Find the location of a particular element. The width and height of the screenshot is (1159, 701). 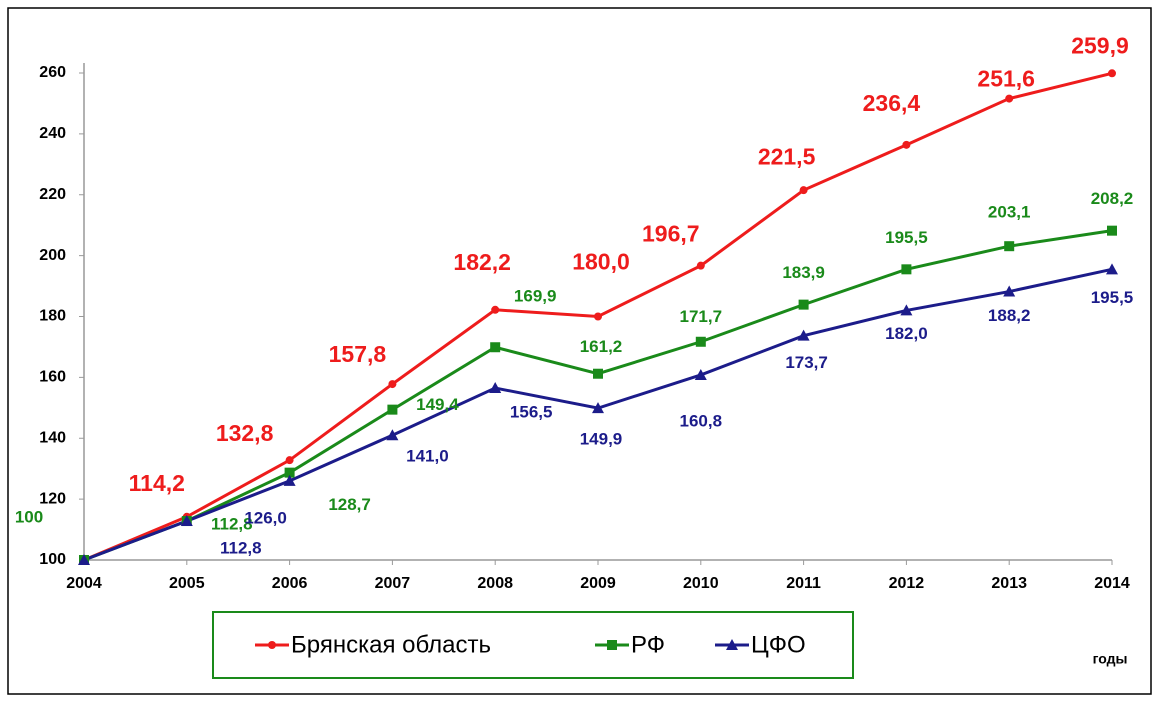

x-tick-label: 2006 is located at coordinates (290, 583).